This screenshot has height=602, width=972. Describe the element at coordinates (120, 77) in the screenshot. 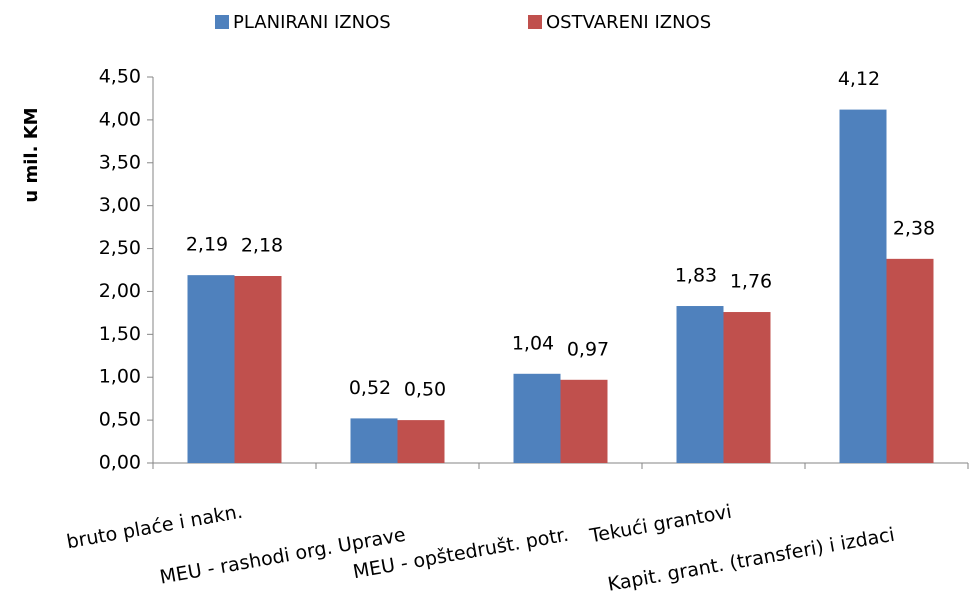

I see `y-tick-label: 4,50` at that location.